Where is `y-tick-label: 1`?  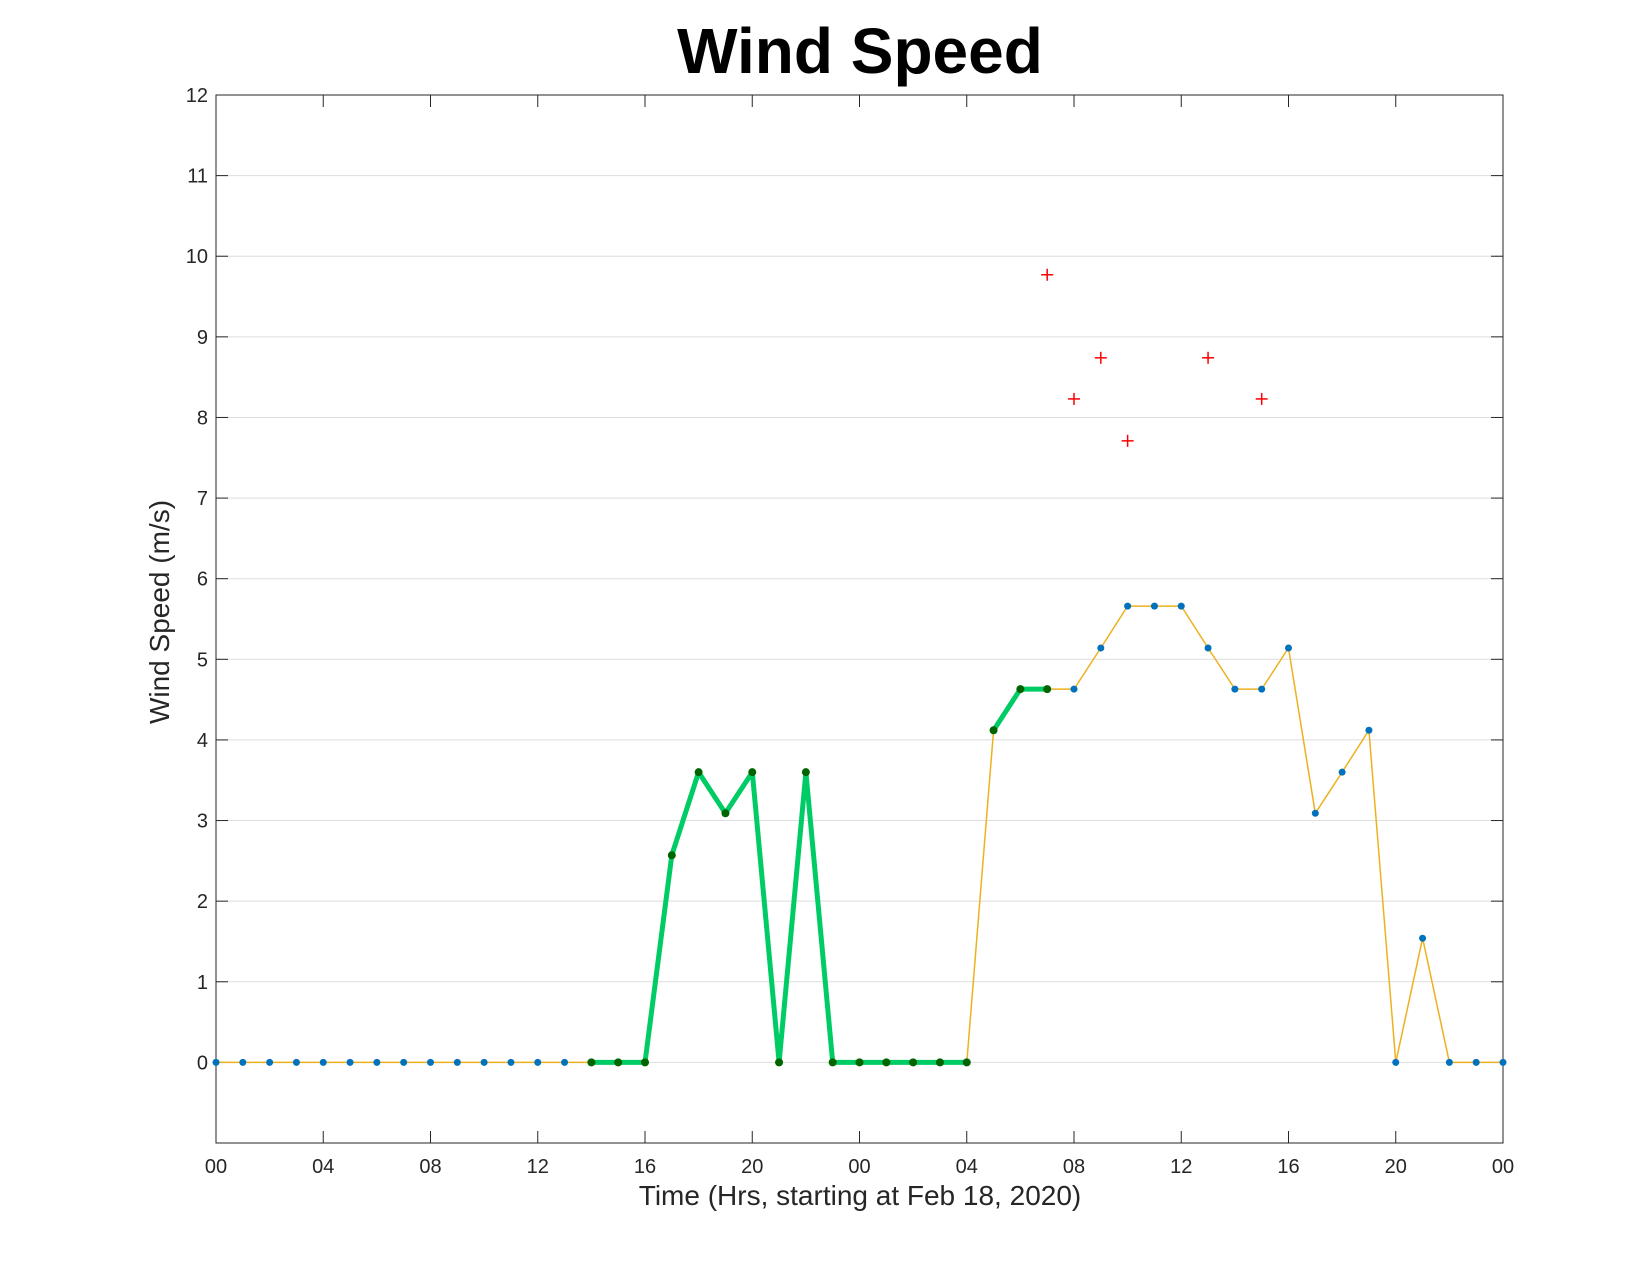 y-tick-label: 1 is located at coordinates (202, 983).